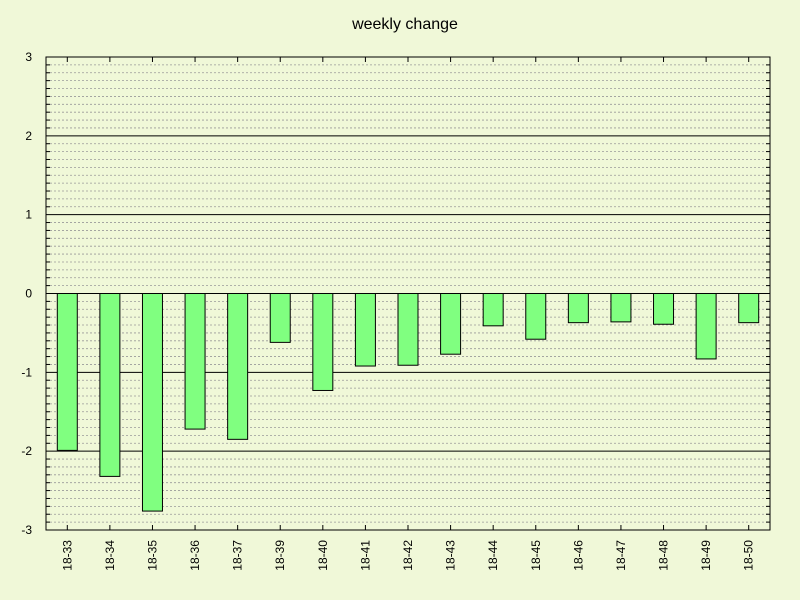 This screenshot has height=600, width=800. What do you see at coordinates (26, 451) in the screenshot?
I see `y-tick-label: -2` at bounding box center [26, 451].